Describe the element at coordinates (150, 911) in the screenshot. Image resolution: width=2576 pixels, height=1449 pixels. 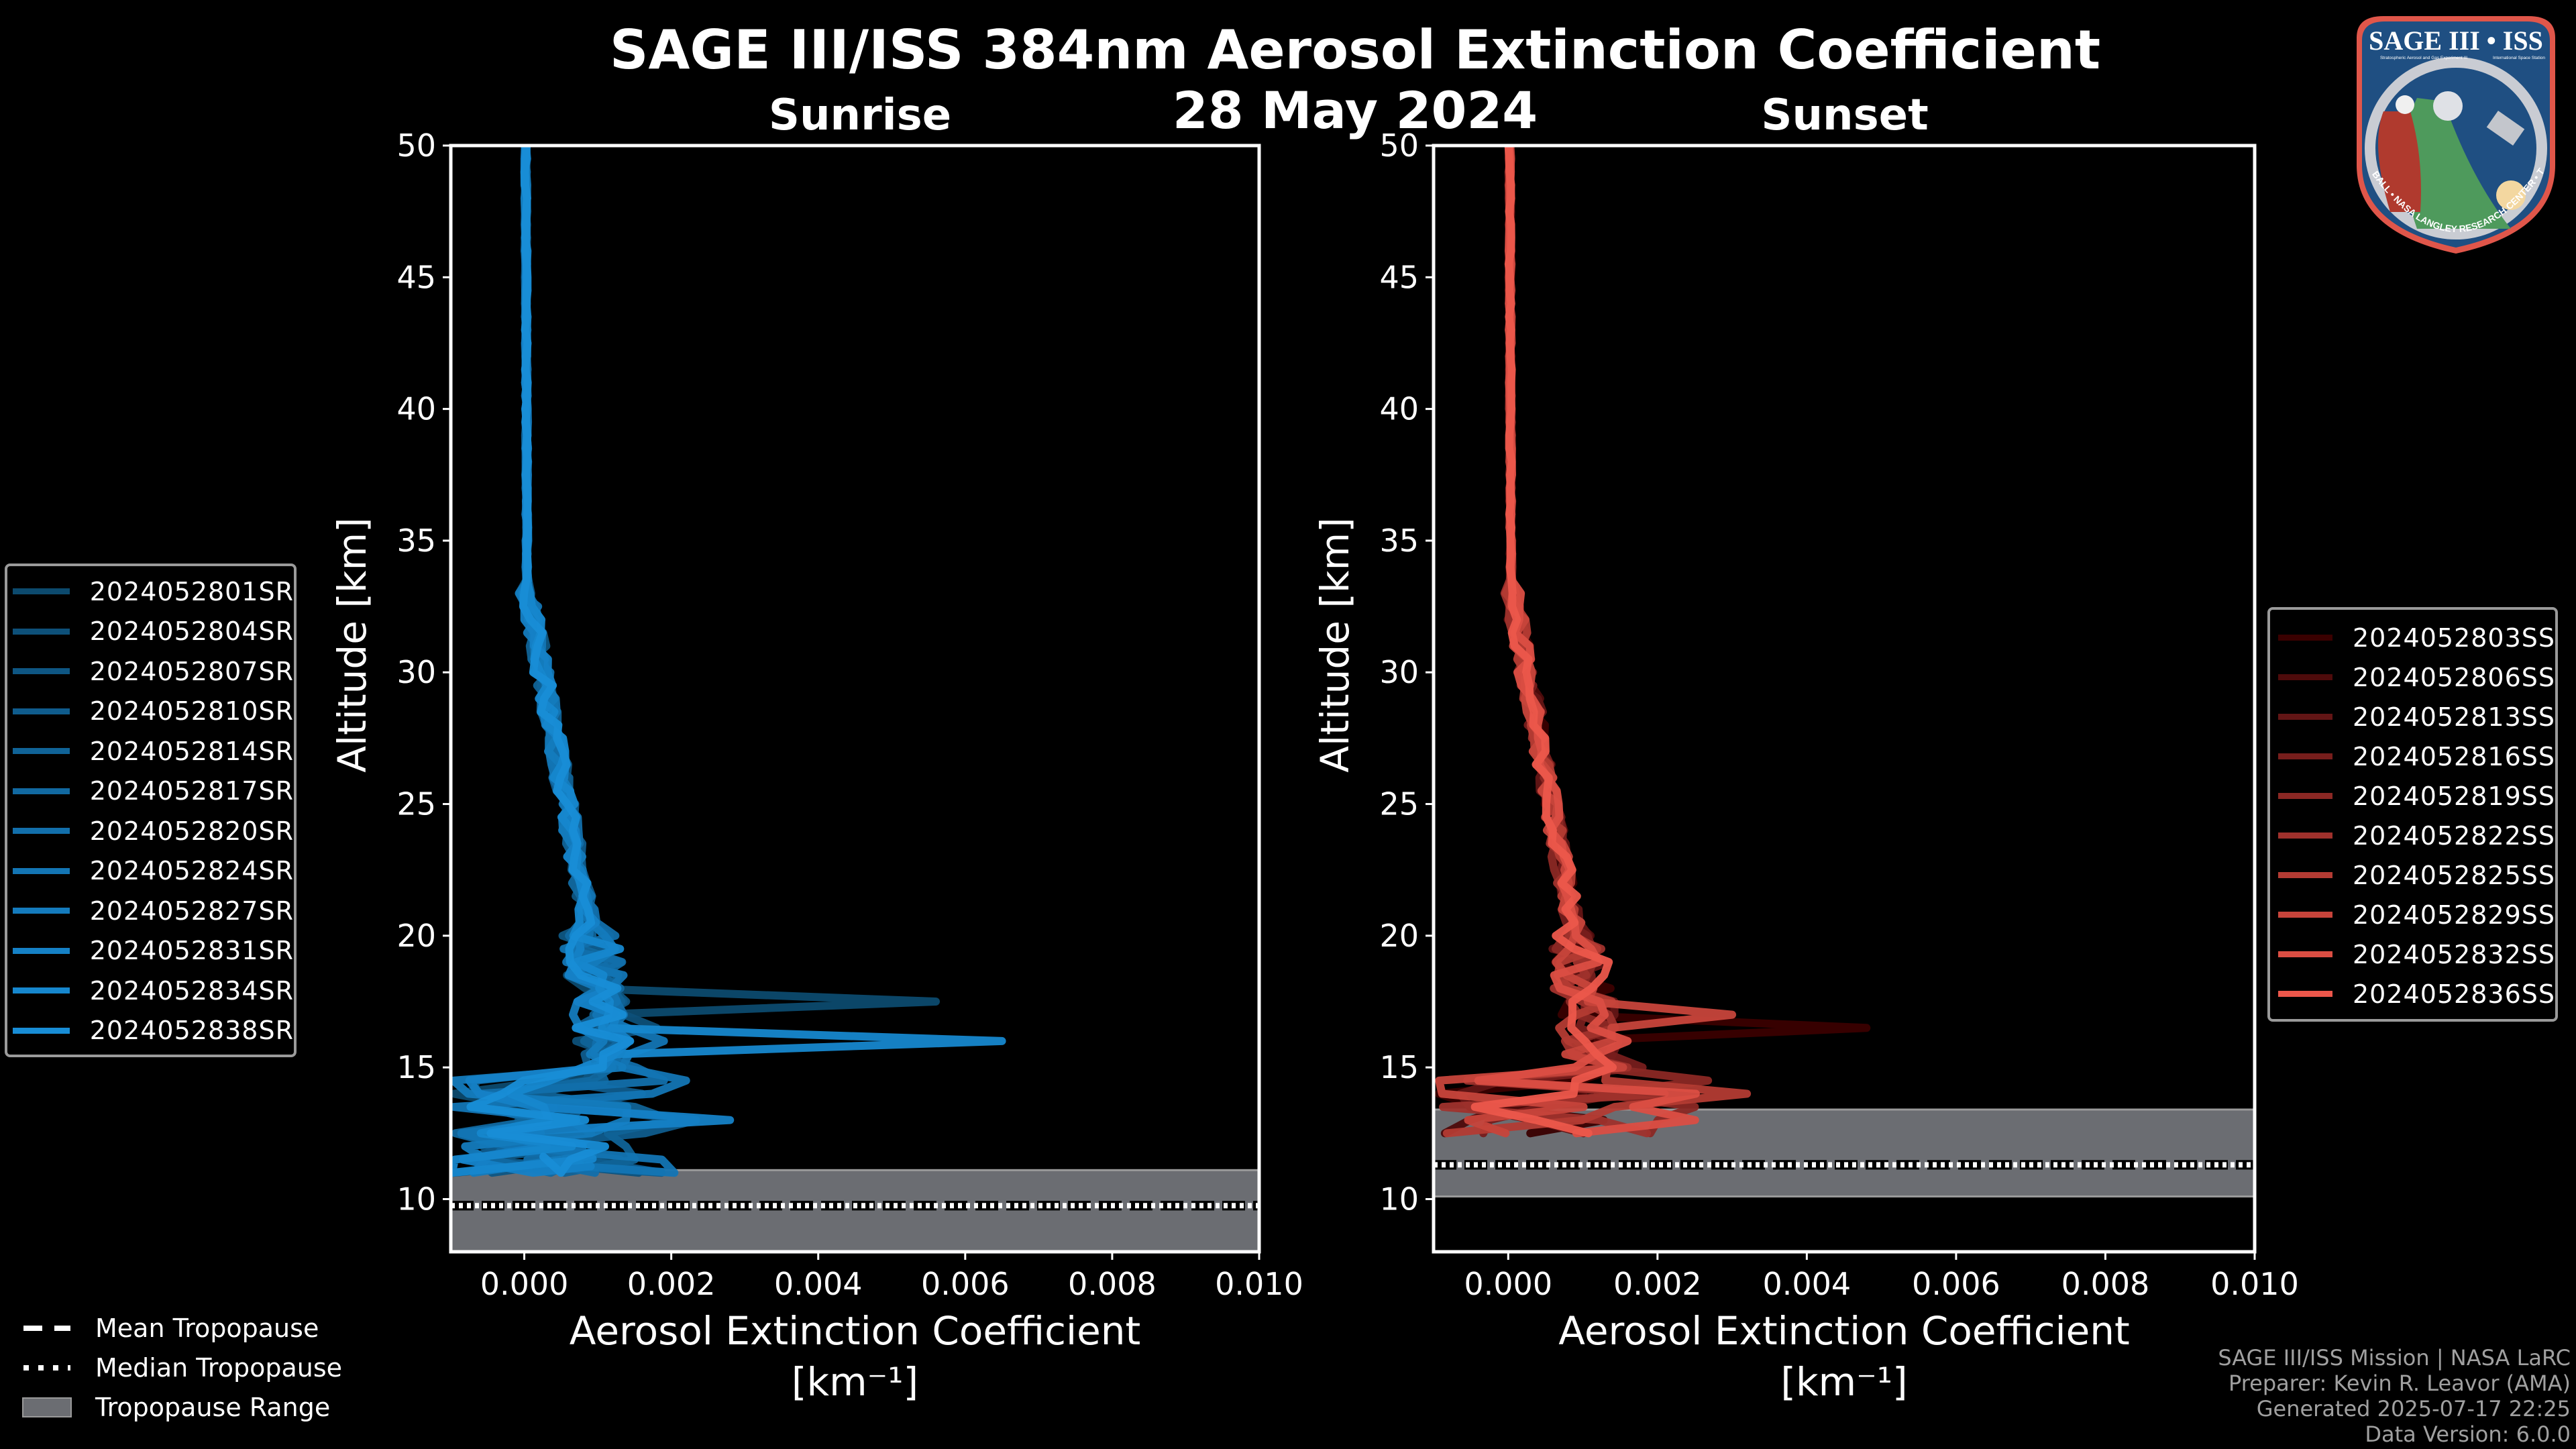
I see `legend-item: 2024052827SR` at that location.